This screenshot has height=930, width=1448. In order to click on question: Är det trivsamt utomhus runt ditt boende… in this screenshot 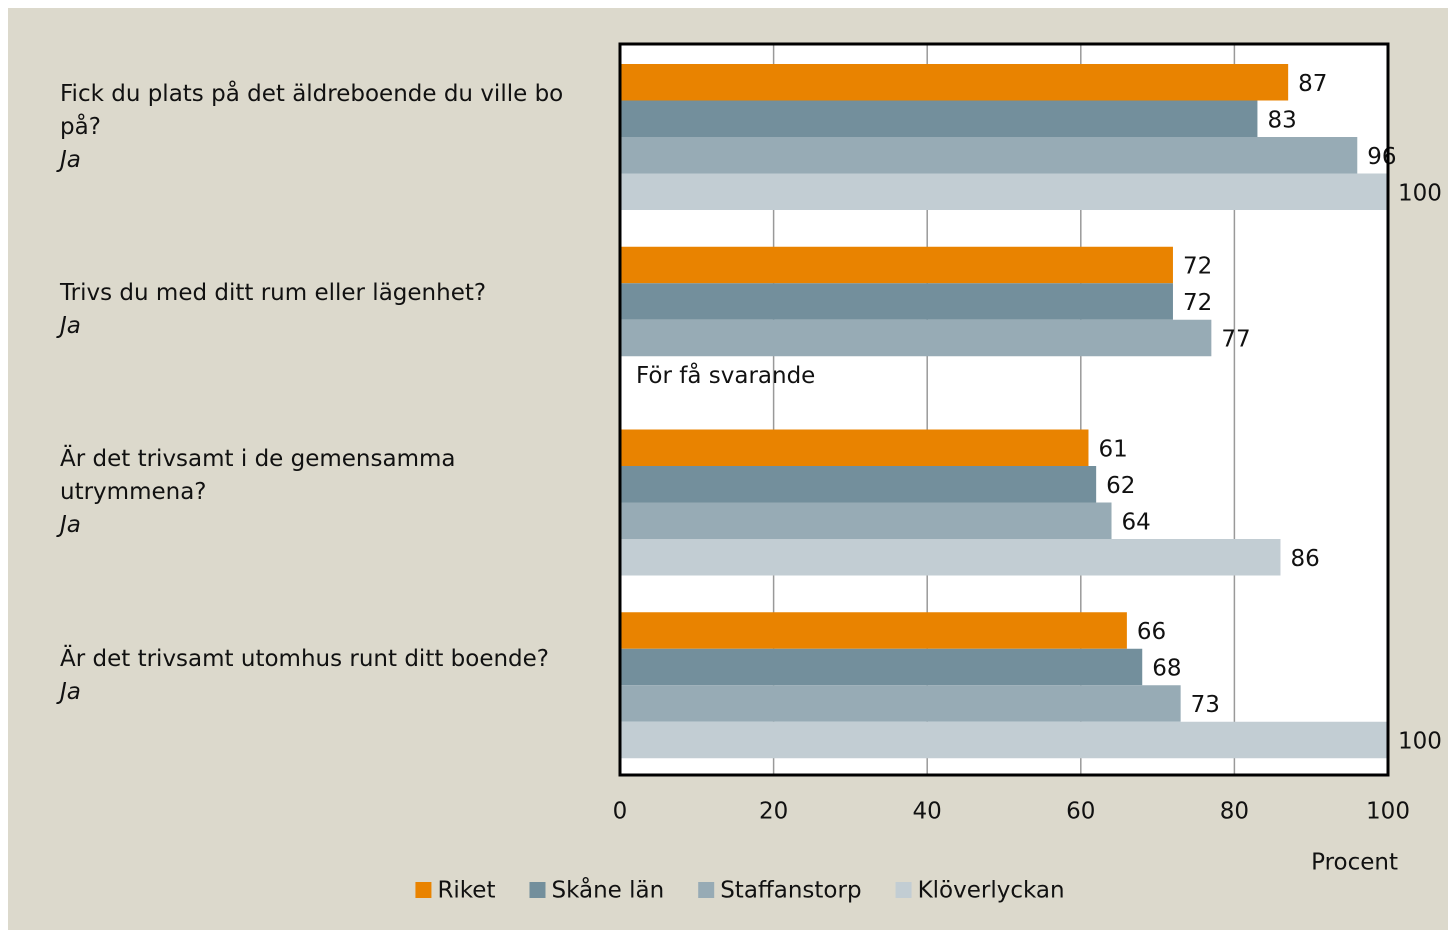, I will do `click(305, 658)`.